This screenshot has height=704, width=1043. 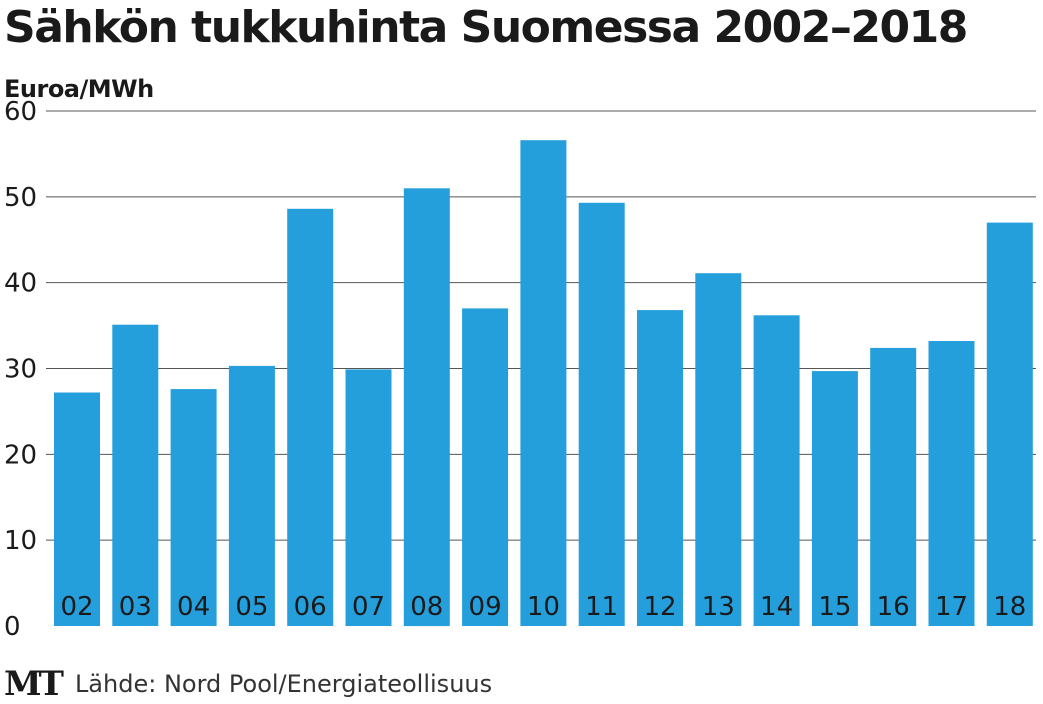 What do you see at coordinates (601, 607) in the screenshot?
I see `category-label: 11` at bounding box center [601, 607].